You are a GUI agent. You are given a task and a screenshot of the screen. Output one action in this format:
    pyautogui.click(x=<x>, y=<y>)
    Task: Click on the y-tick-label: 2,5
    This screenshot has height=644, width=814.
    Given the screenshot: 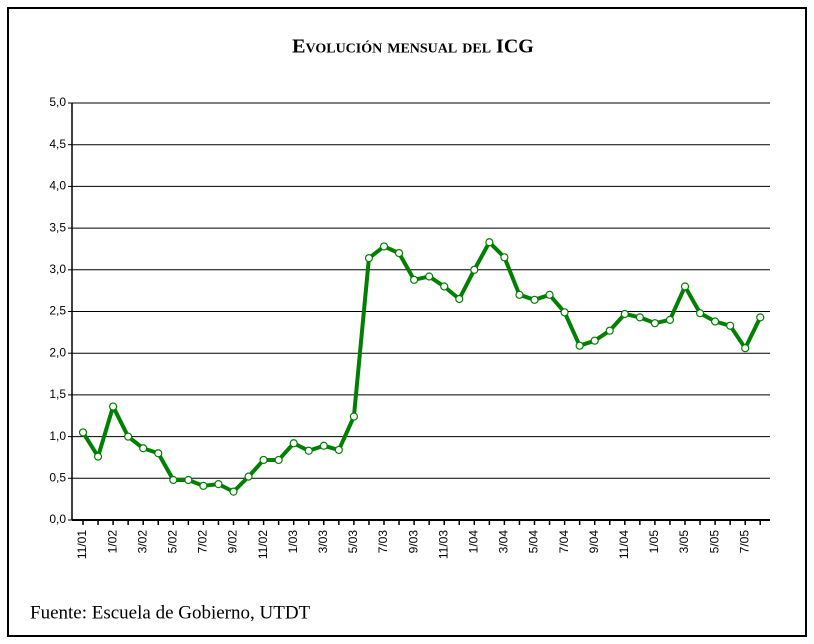 What is the action you would take?
    pyautogui.click(x=57, y=311)
    